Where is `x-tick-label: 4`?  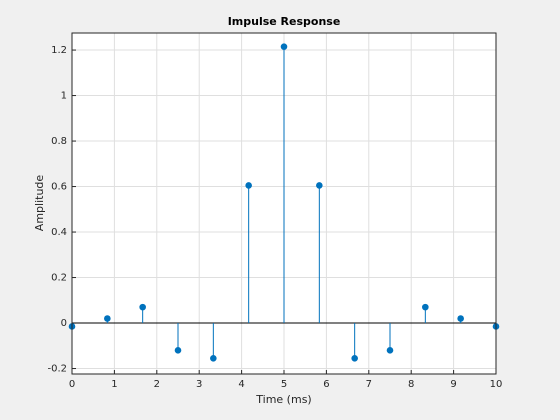 x-tick-label: 4 is located at coordinates (241, 384).